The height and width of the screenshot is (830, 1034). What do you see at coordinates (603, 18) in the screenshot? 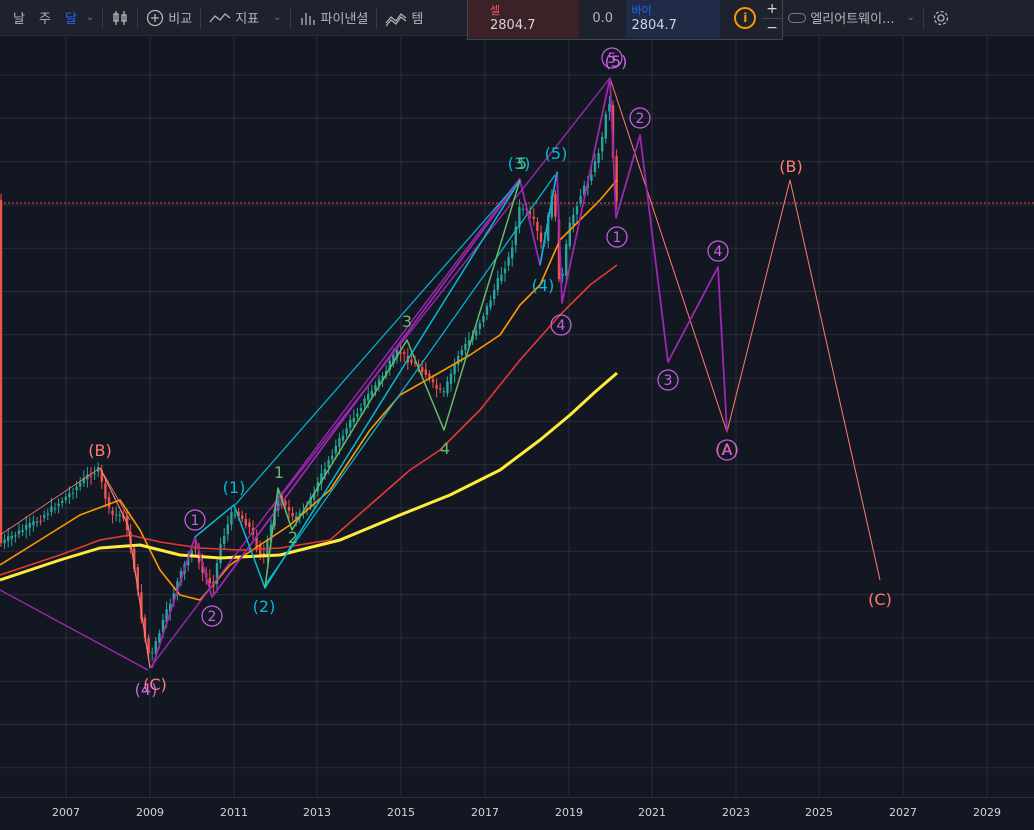
I see `spread-value: 0.0` at bounding box center [603, 18].